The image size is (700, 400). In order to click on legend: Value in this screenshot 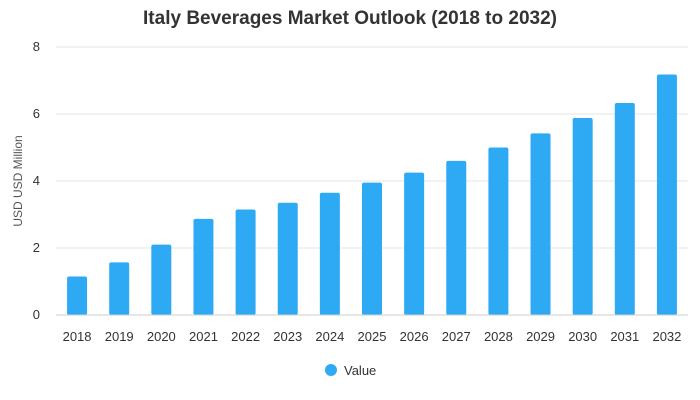, I will do `click(350, 370)`.